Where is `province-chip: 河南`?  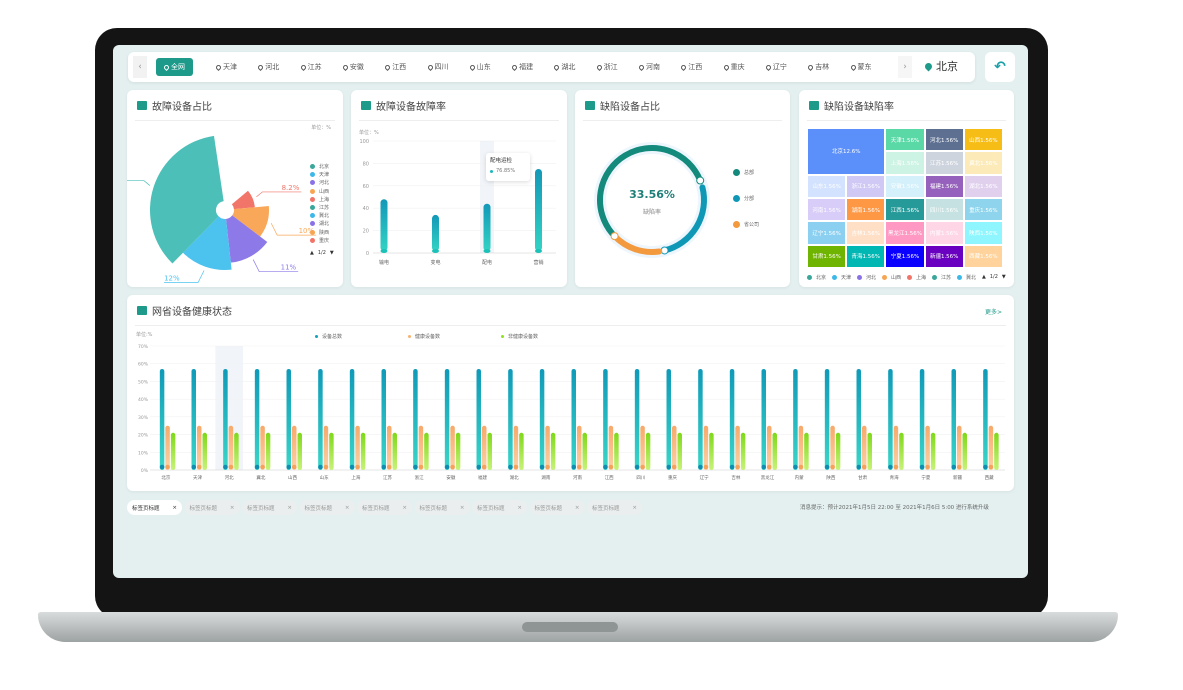
province-chip: 河南 is located at coordinates (648, 67).